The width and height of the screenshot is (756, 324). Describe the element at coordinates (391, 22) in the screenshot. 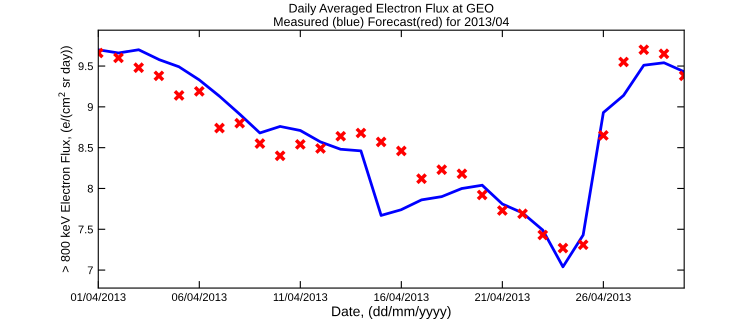

I see `chart-subtitle: Measured (blue) Forecast(red) for 2013/04` at that location.